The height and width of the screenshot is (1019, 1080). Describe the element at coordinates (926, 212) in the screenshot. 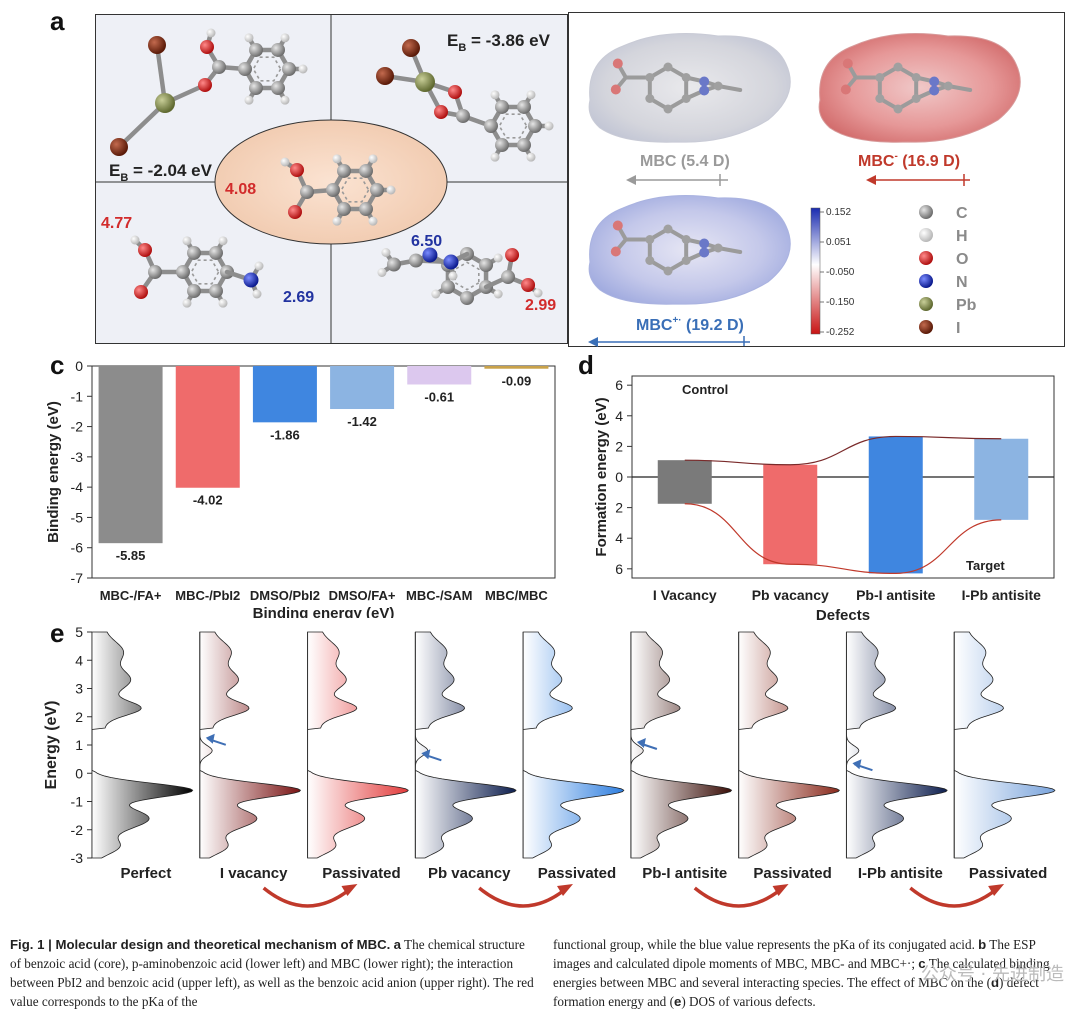

I see `legend-atom-c` at that location.